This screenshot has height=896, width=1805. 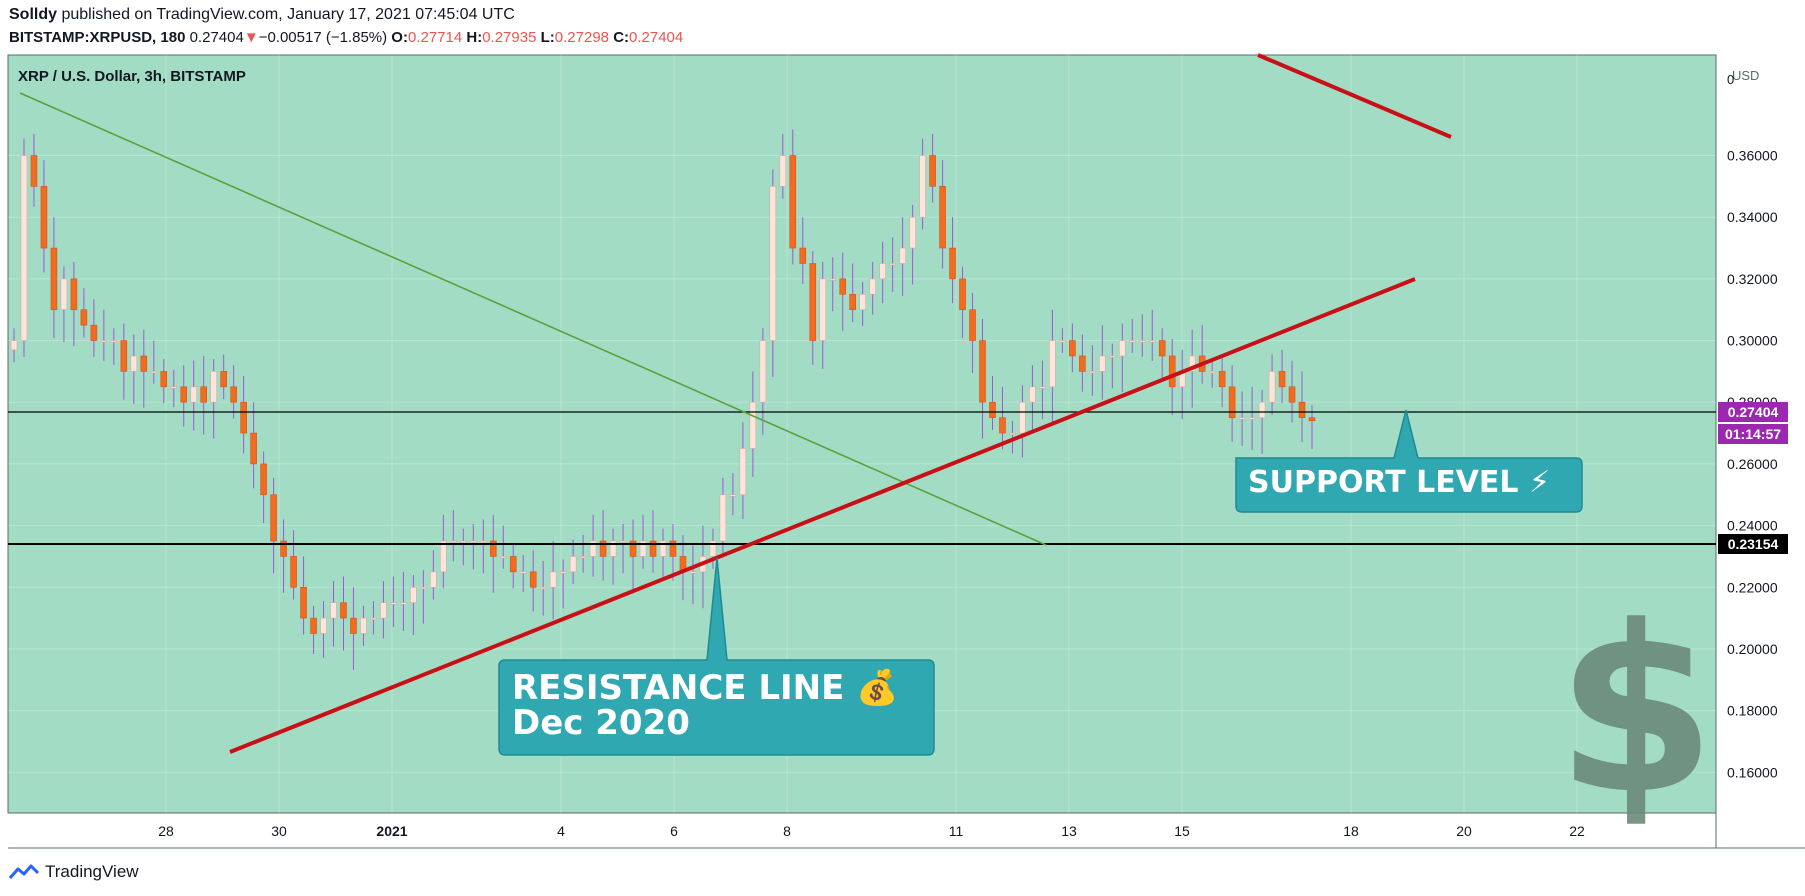 I want to click on y-tick-top: 0, so click(x=1730, y=79).